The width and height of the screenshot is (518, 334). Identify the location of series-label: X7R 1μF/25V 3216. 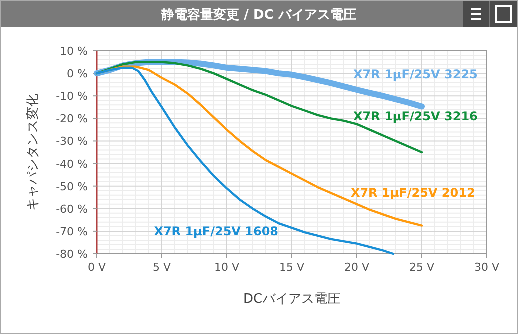
(416, 116).